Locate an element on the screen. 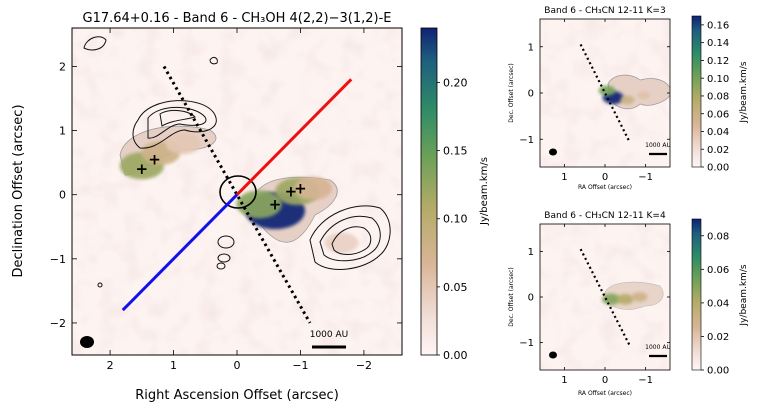  k3-scale-bar-label: 1000 AU is located at coordinates (658, 145).